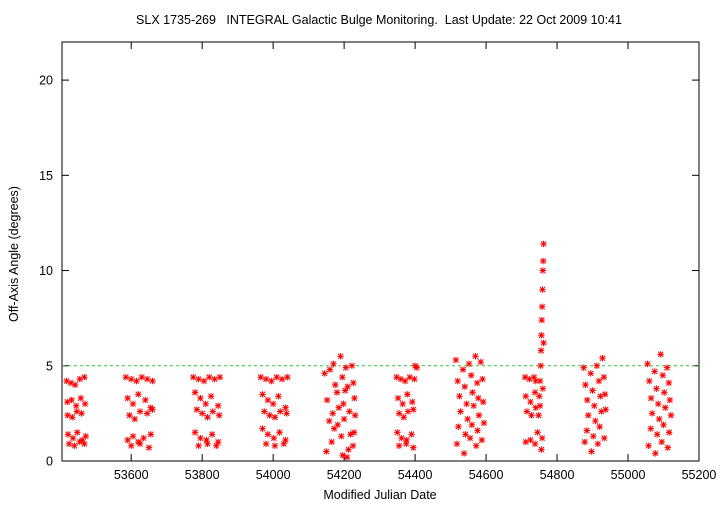 The height and width of the screenshot is (509, 720). Describe the element at coordinates (415, 475) in the screenshot. I see `x-tick-label: 54400` at that location.